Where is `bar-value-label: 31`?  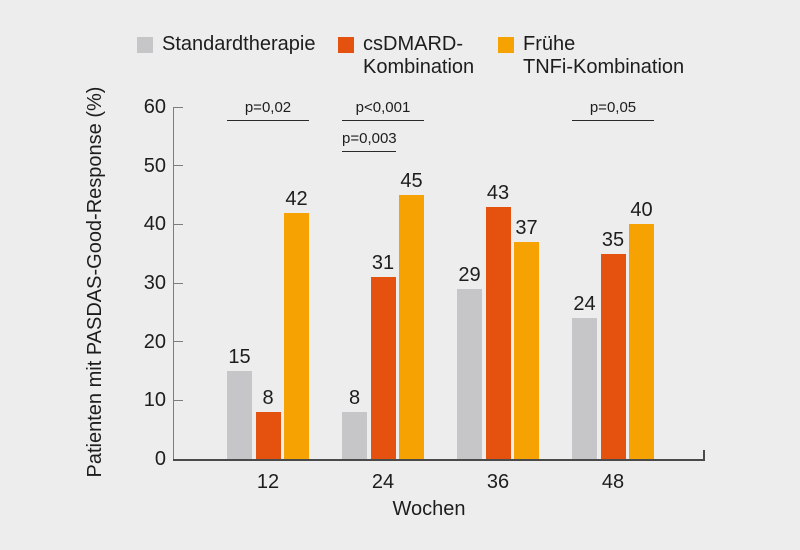
bar-value-label: 31 is located at coordinates (383, 263).